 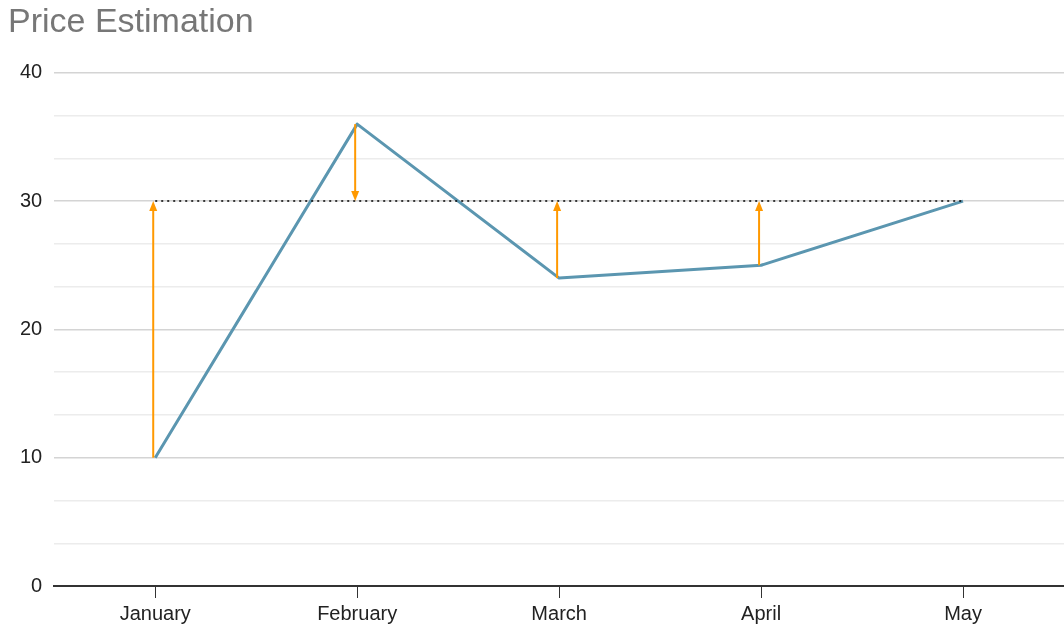 I want to click on y-tick-label: 20, so click(x=31, y=327).